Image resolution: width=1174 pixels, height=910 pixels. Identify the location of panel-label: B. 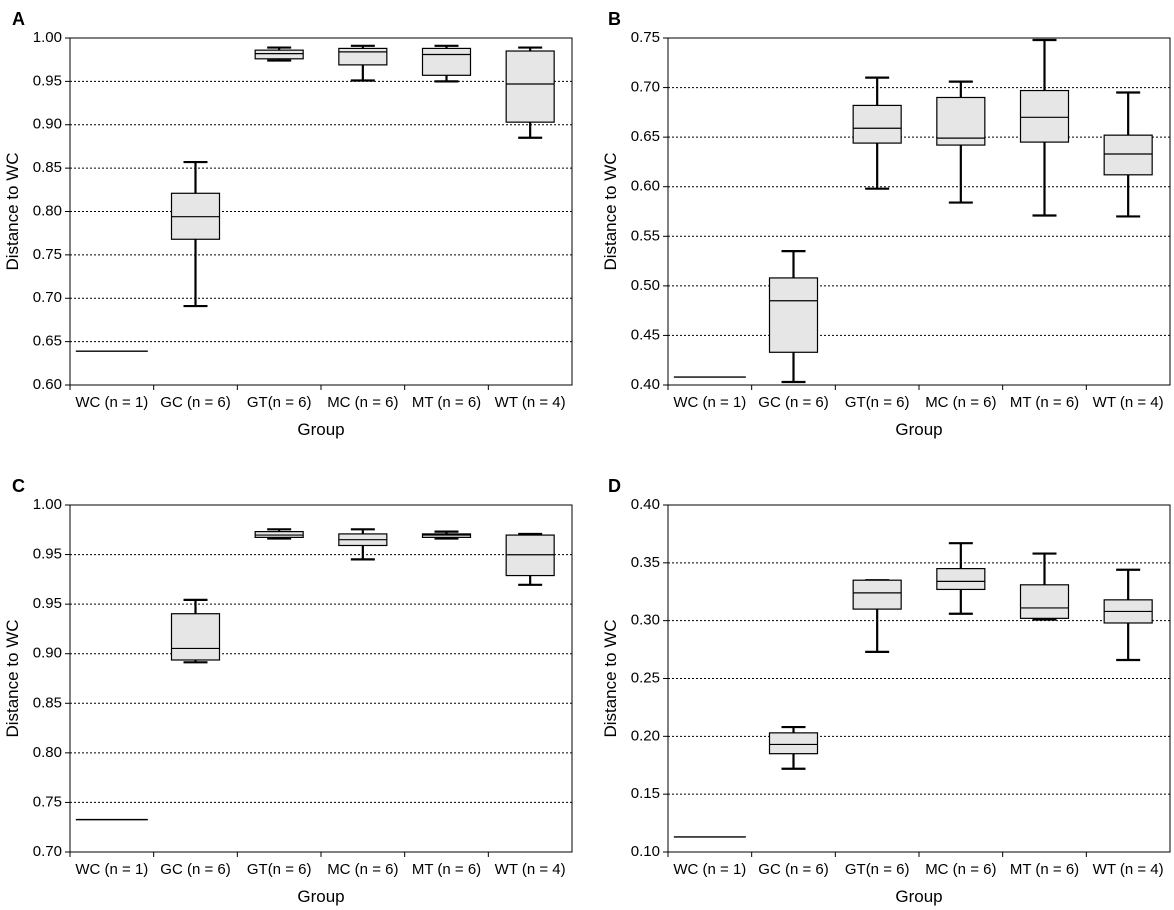
(614, 19).